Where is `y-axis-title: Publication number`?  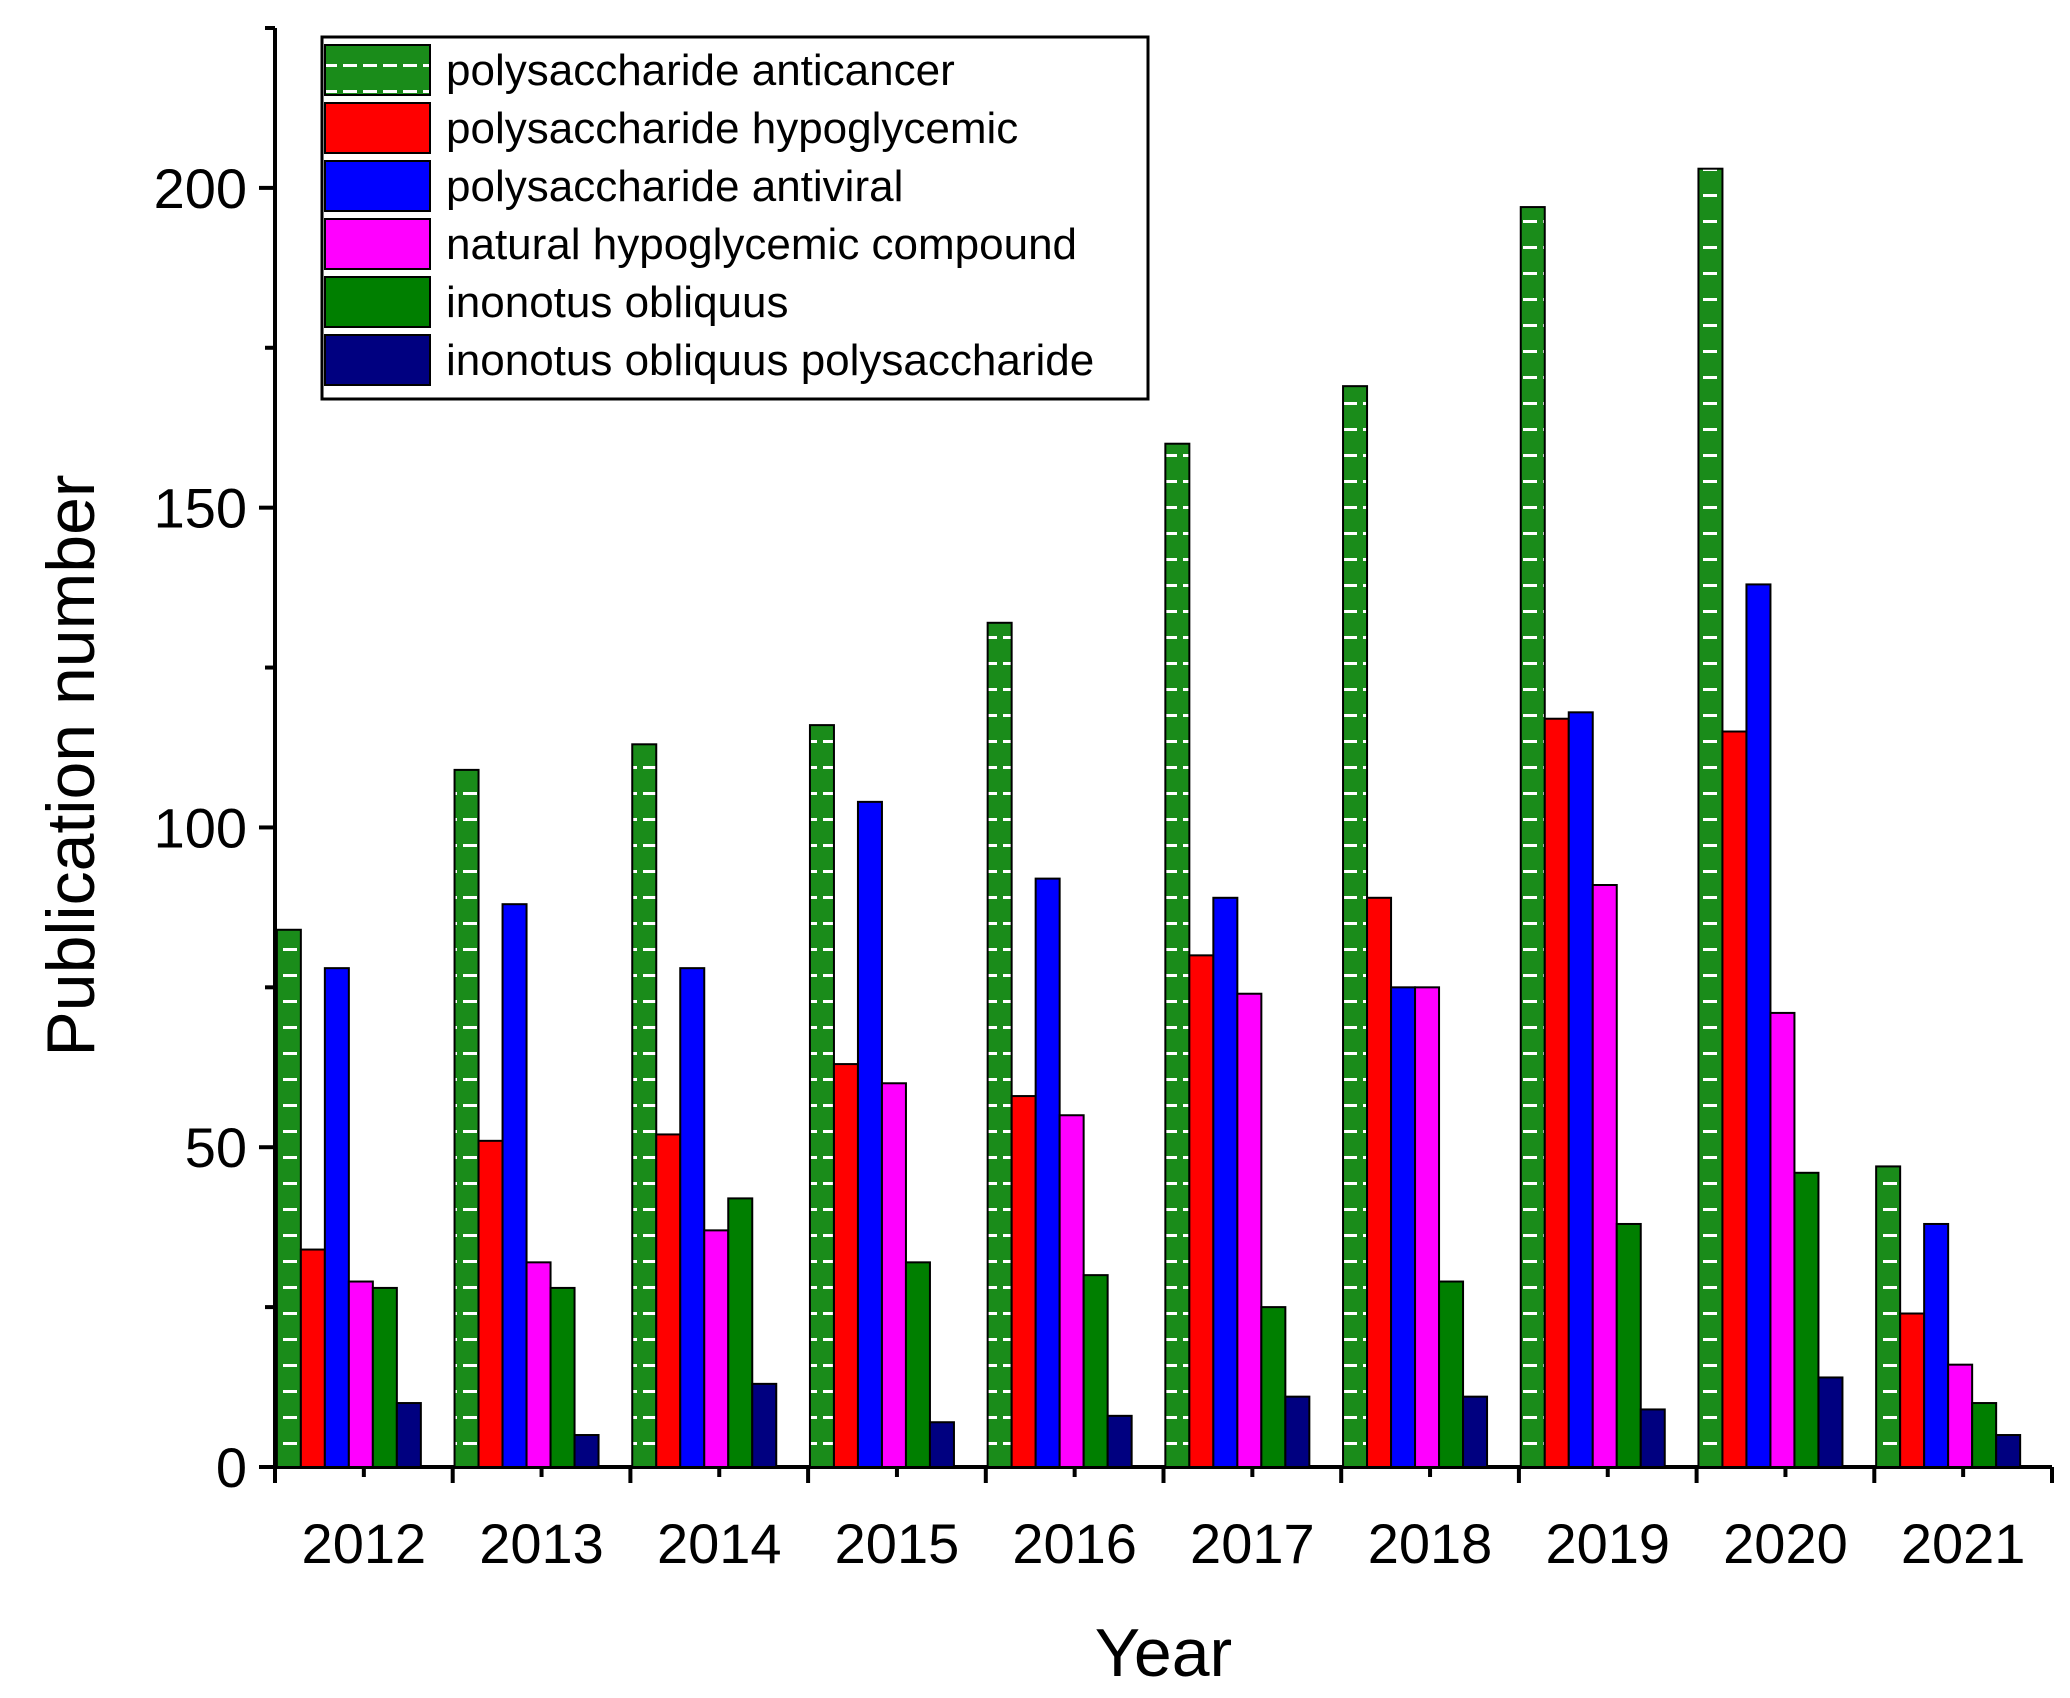
y-axis-title: Publication number is located at coordinates (71, 765).